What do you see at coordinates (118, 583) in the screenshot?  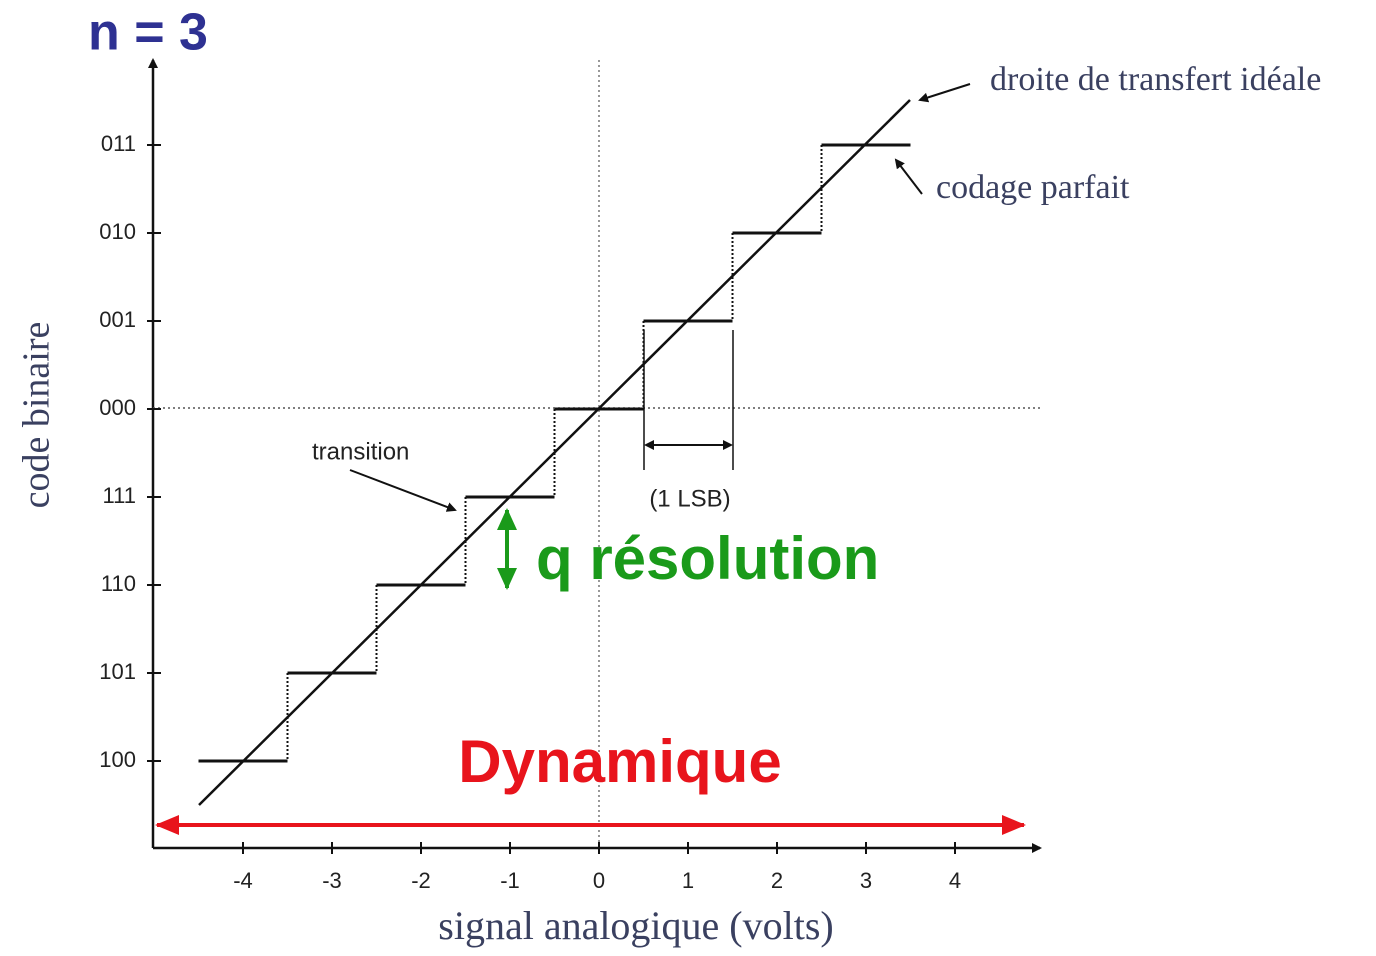 I see `y-tick-label: 110` at bounding box center [118, 583].